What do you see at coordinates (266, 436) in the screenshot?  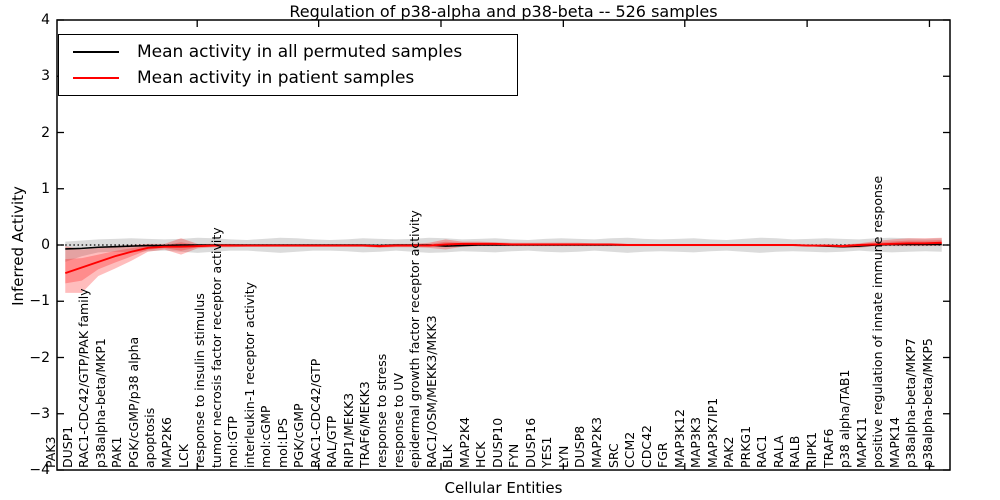 I see `x-category-label: mol:cGMP` at bounding box center [266, 436].